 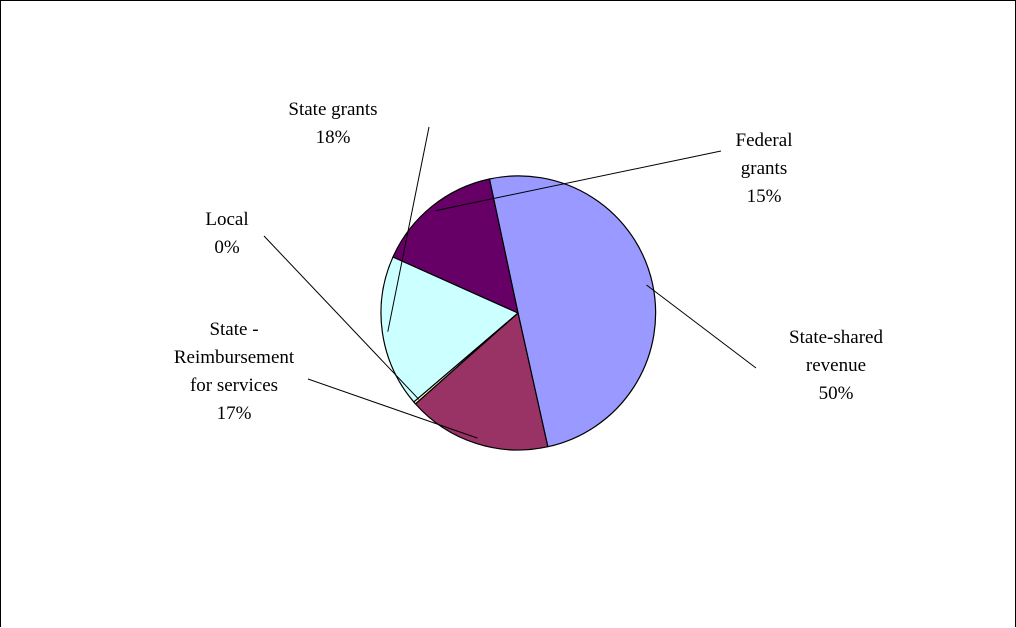 I want to click on slice-category-label: Local, so click(x=226, y=219).